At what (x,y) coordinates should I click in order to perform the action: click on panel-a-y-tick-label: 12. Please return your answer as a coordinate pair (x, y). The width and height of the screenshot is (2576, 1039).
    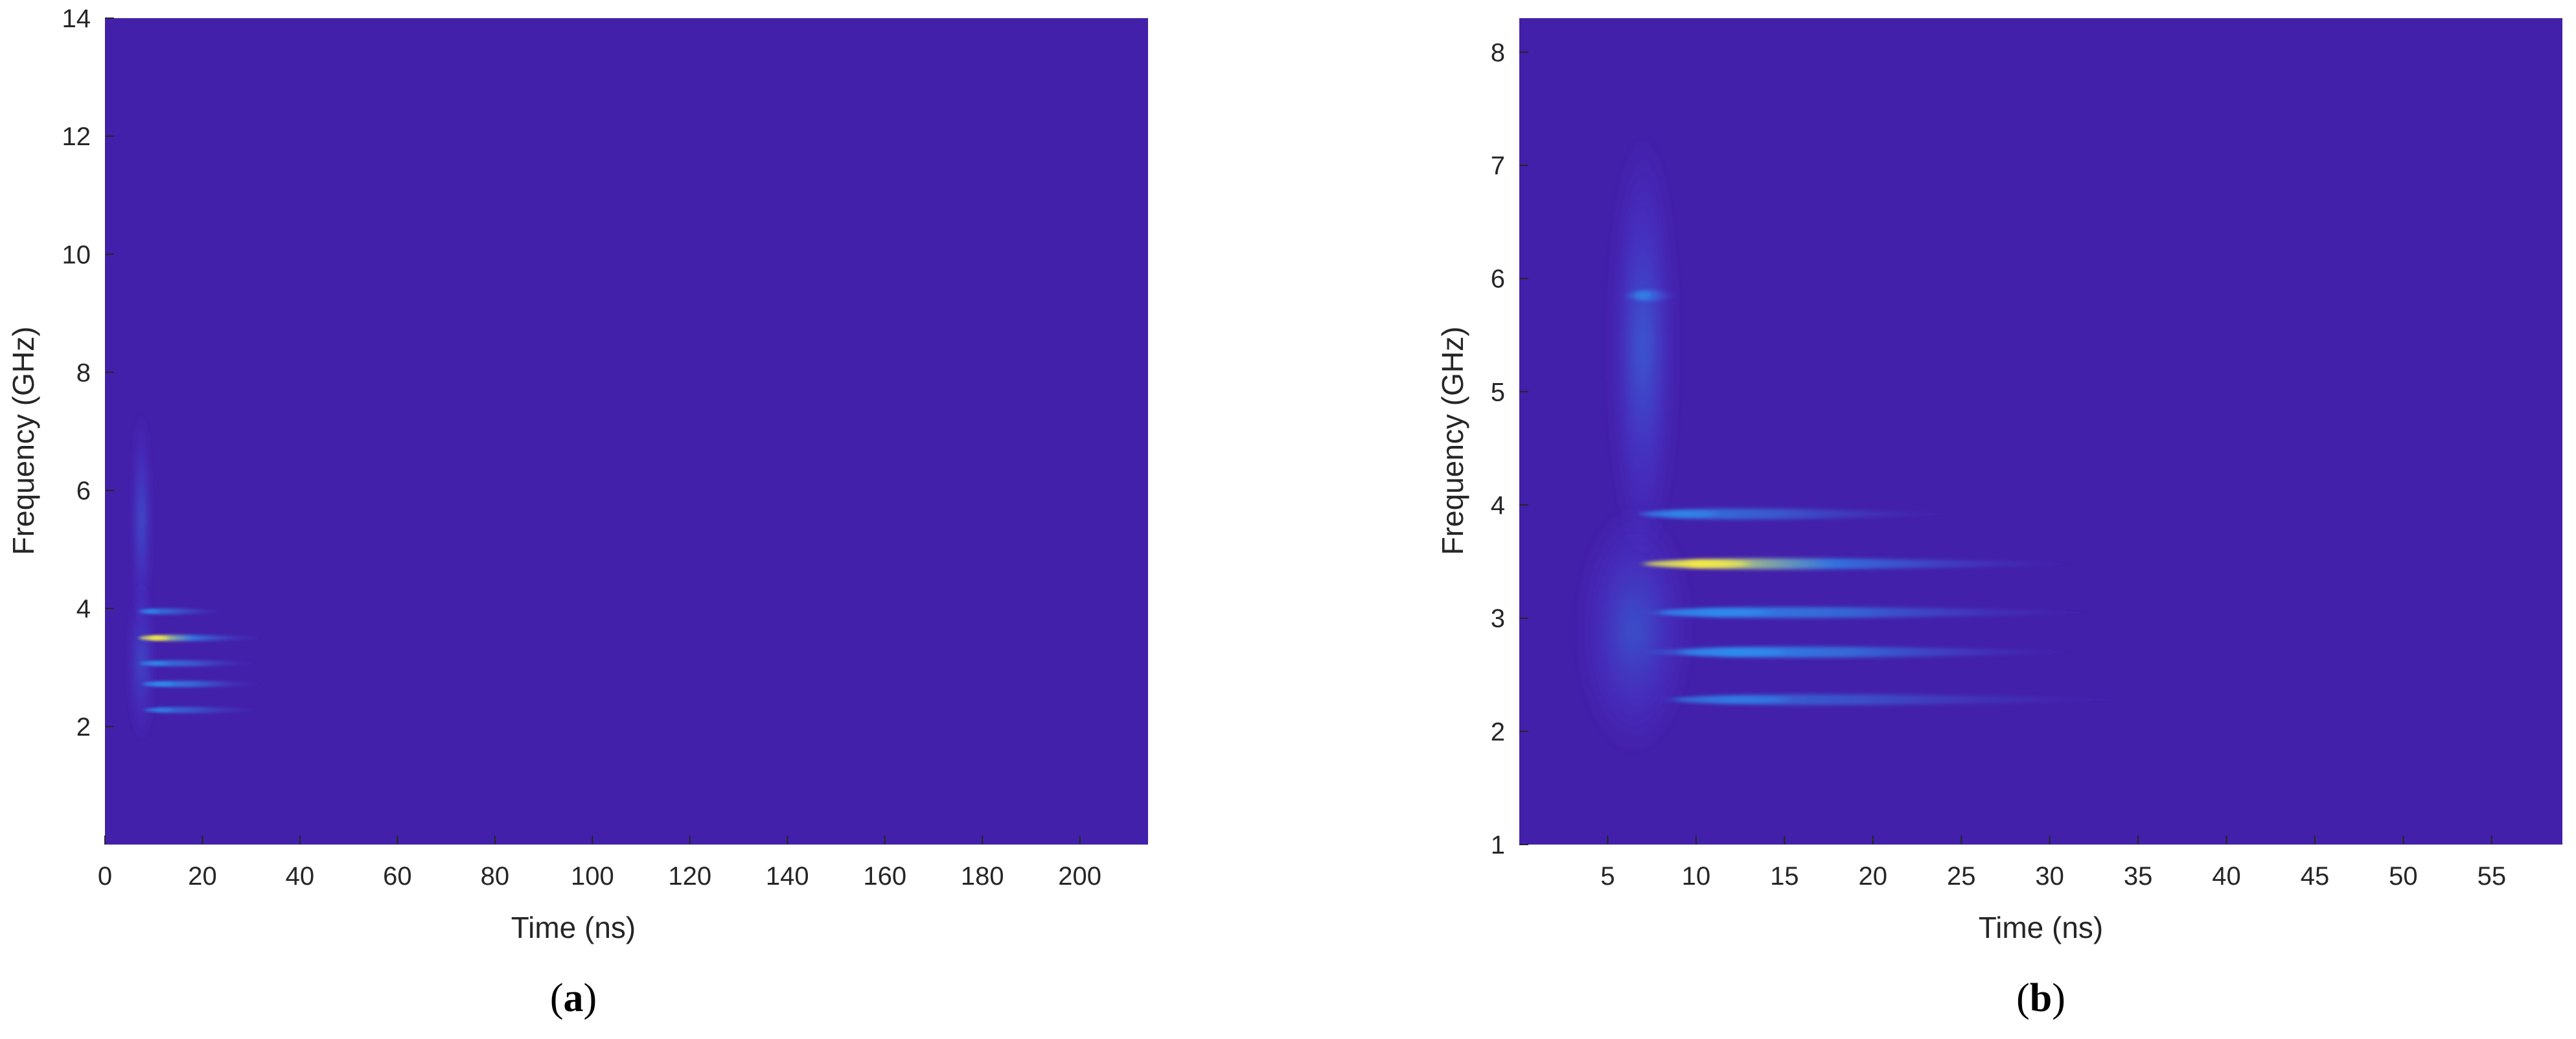
    Looking at the image, I should click on (76, 137).